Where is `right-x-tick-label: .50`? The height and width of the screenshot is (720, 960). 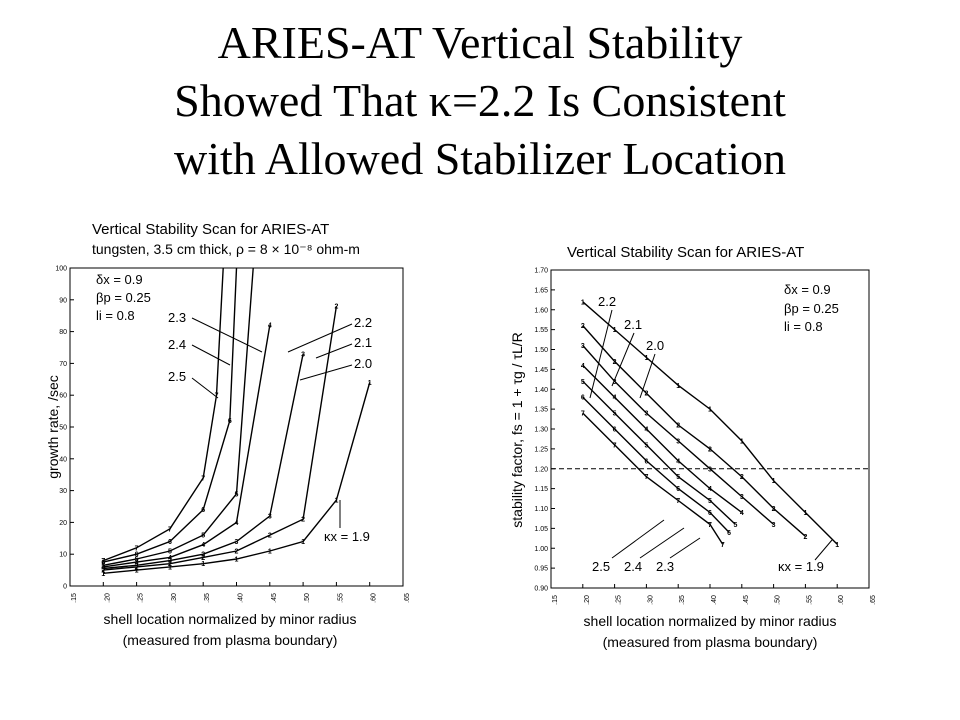
right-x-tick-label: .50 is located at coordinates (778, 600).